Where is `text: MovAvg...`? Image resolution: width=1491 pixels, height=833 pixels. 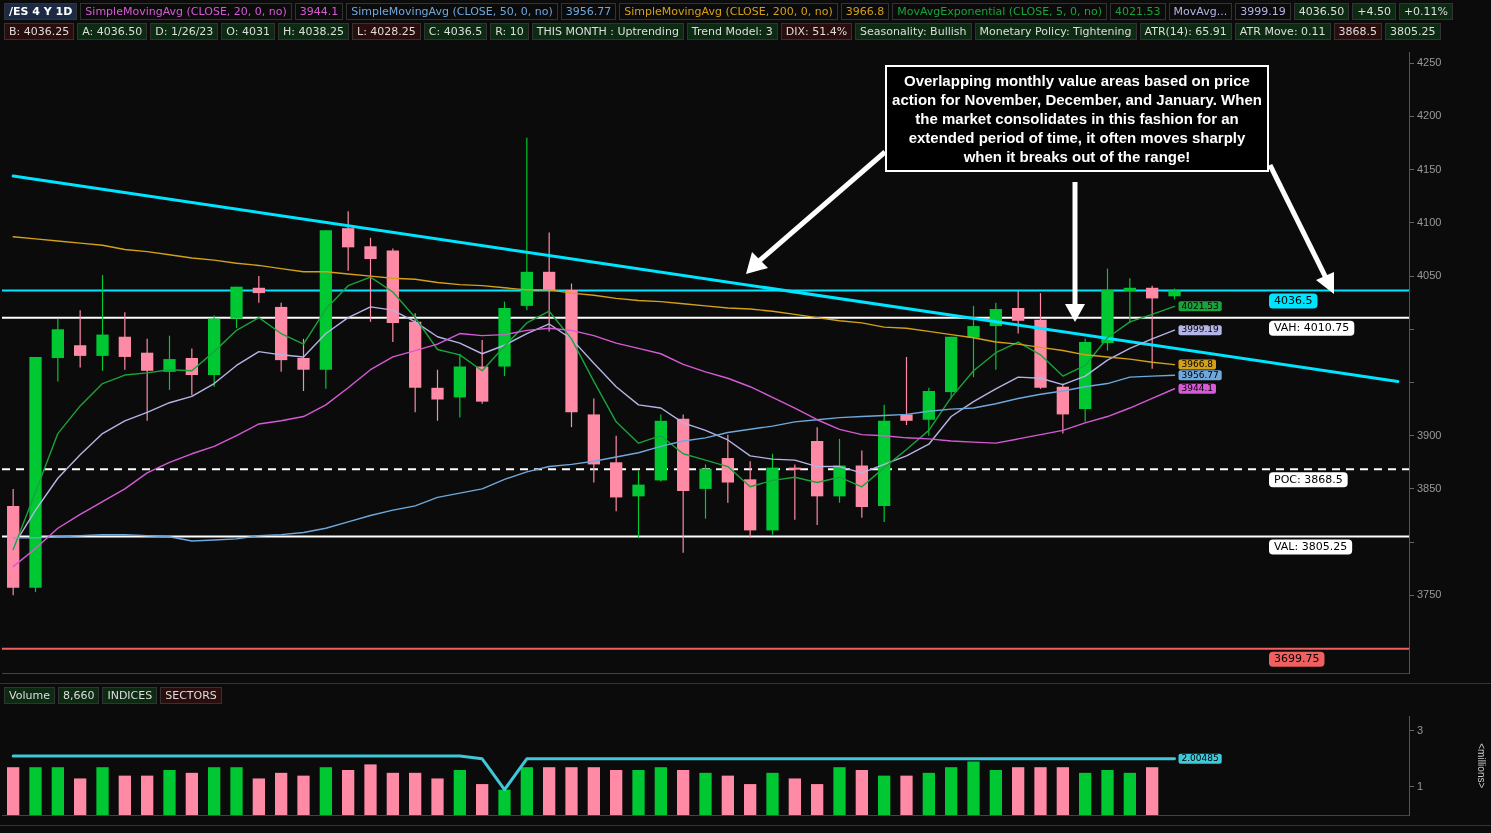 text: MovAvg... is located at coordinates (1200, 11).